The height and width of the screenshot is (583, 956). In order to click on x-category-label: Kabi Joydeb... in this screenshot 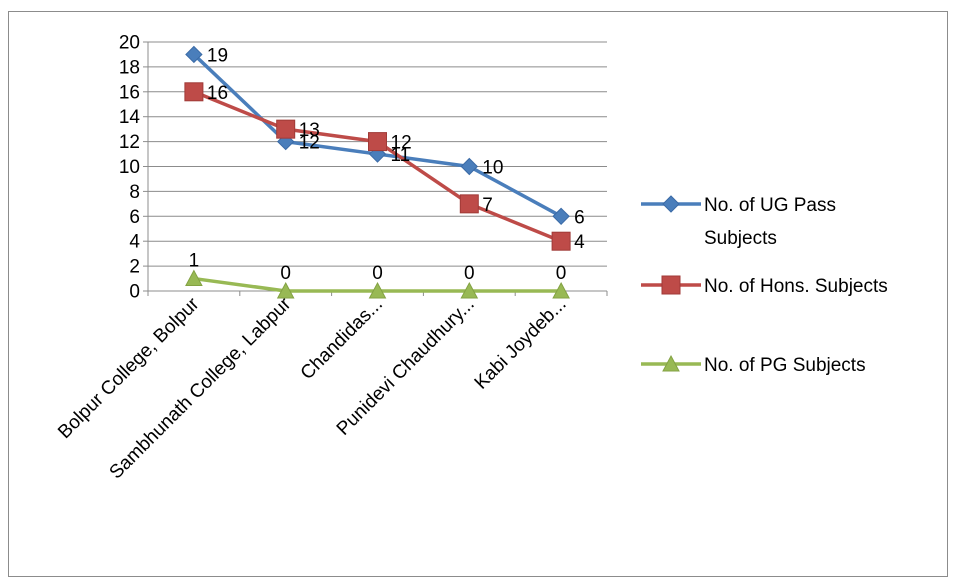, I will do `click(521, 344)`.